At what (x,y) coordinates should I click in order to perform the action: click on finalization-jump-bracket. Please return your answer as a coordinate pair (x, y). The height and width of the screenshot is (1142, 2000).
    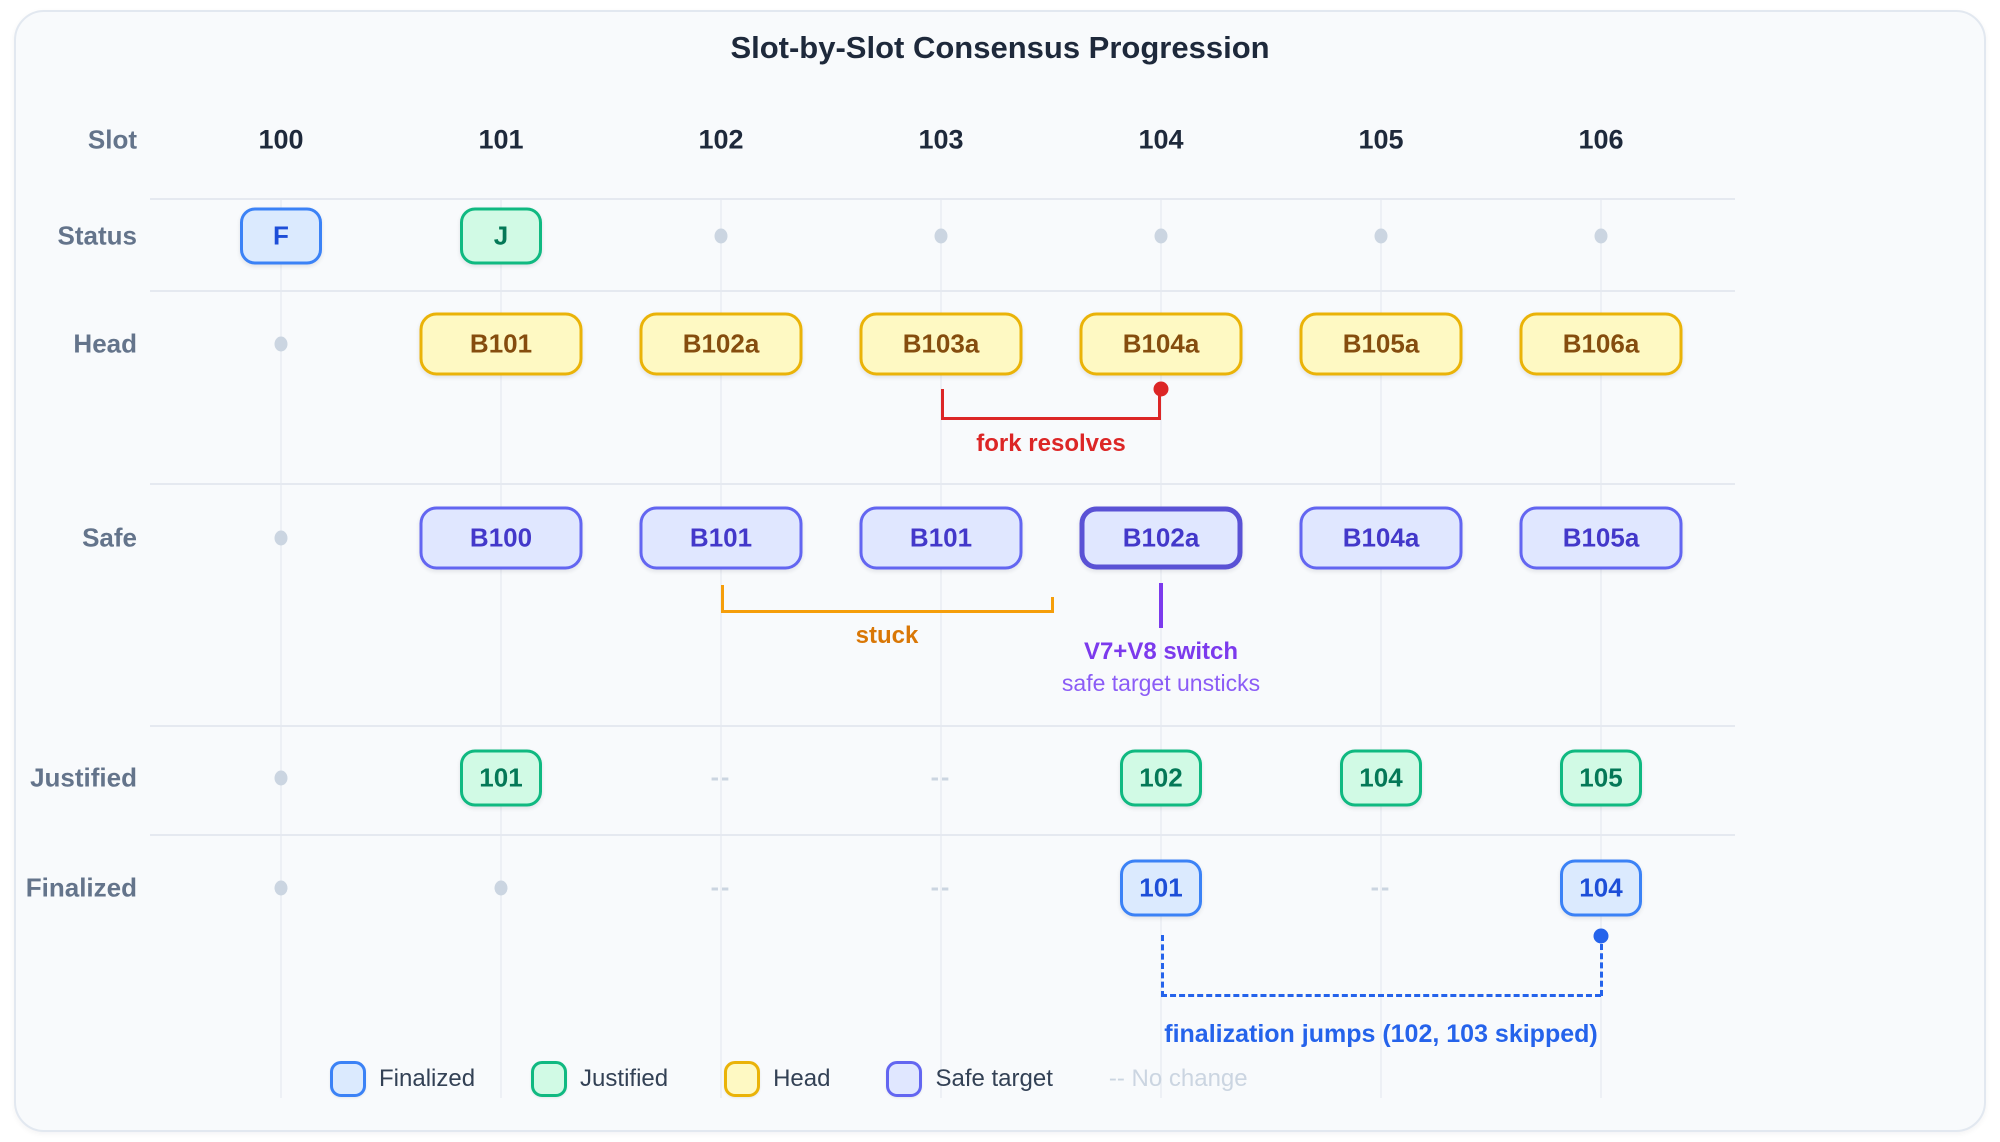
    Looking at the image, I should click on (1381, 966).